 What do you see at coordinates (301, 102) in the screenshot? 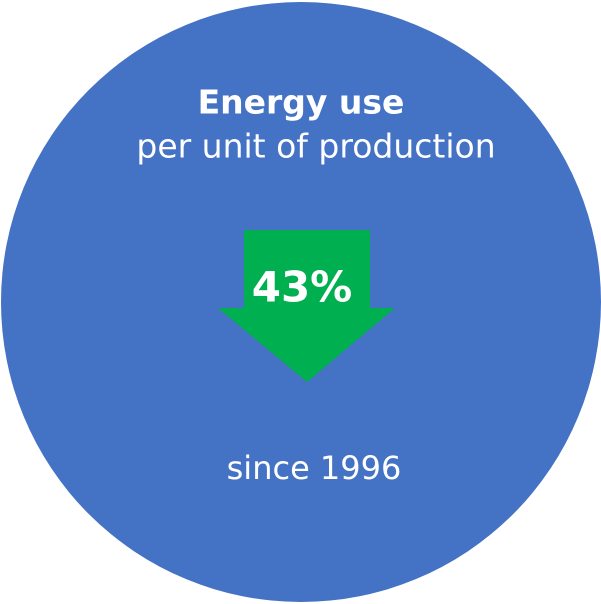
I see `title: Energy use` at bounding box center [301, 102].